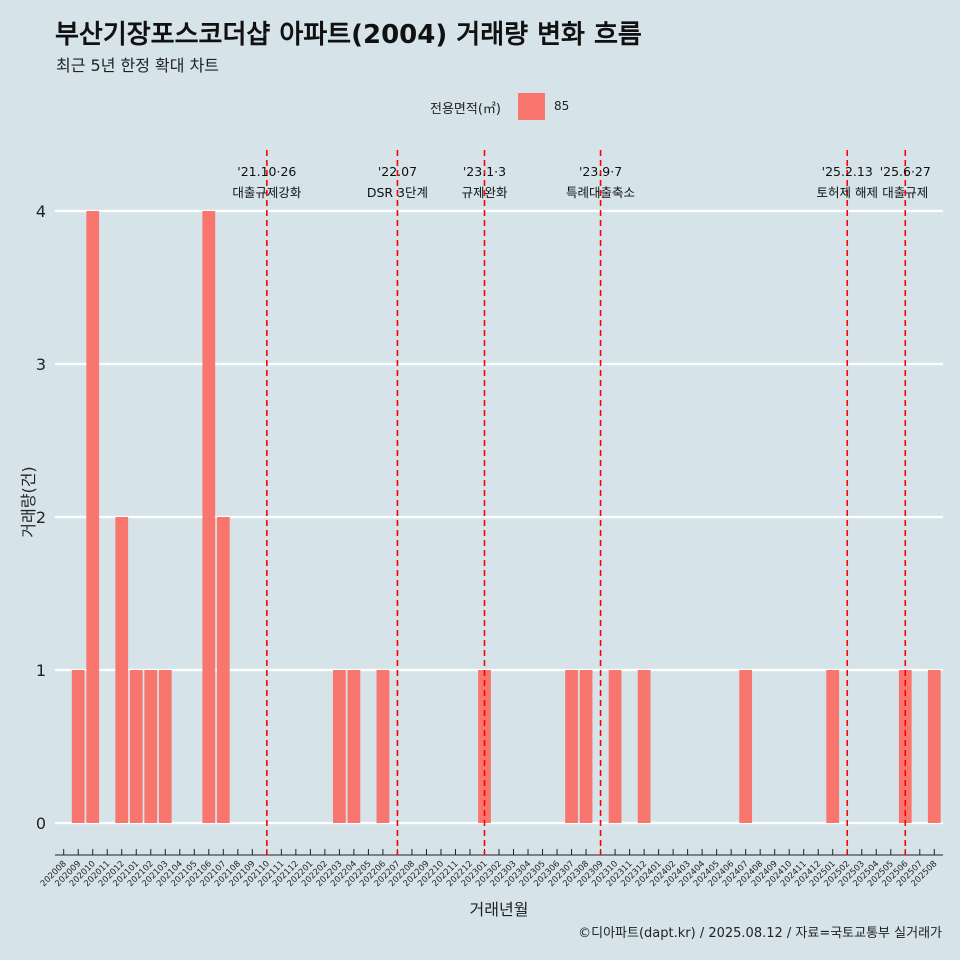 The image size is (960, 960). What do you see at coordinates (41, 211) in the screenshot?
I see `y-tick-label: 4` at bounding box center [41, 211].